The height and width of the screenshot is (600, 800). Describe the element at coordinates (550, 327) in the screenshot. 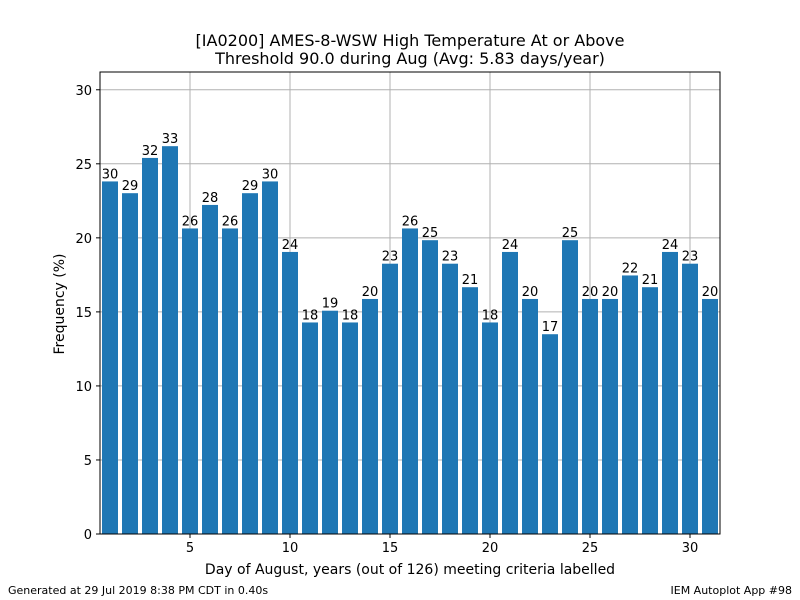

I see `bar-count-label: 17` at that location.